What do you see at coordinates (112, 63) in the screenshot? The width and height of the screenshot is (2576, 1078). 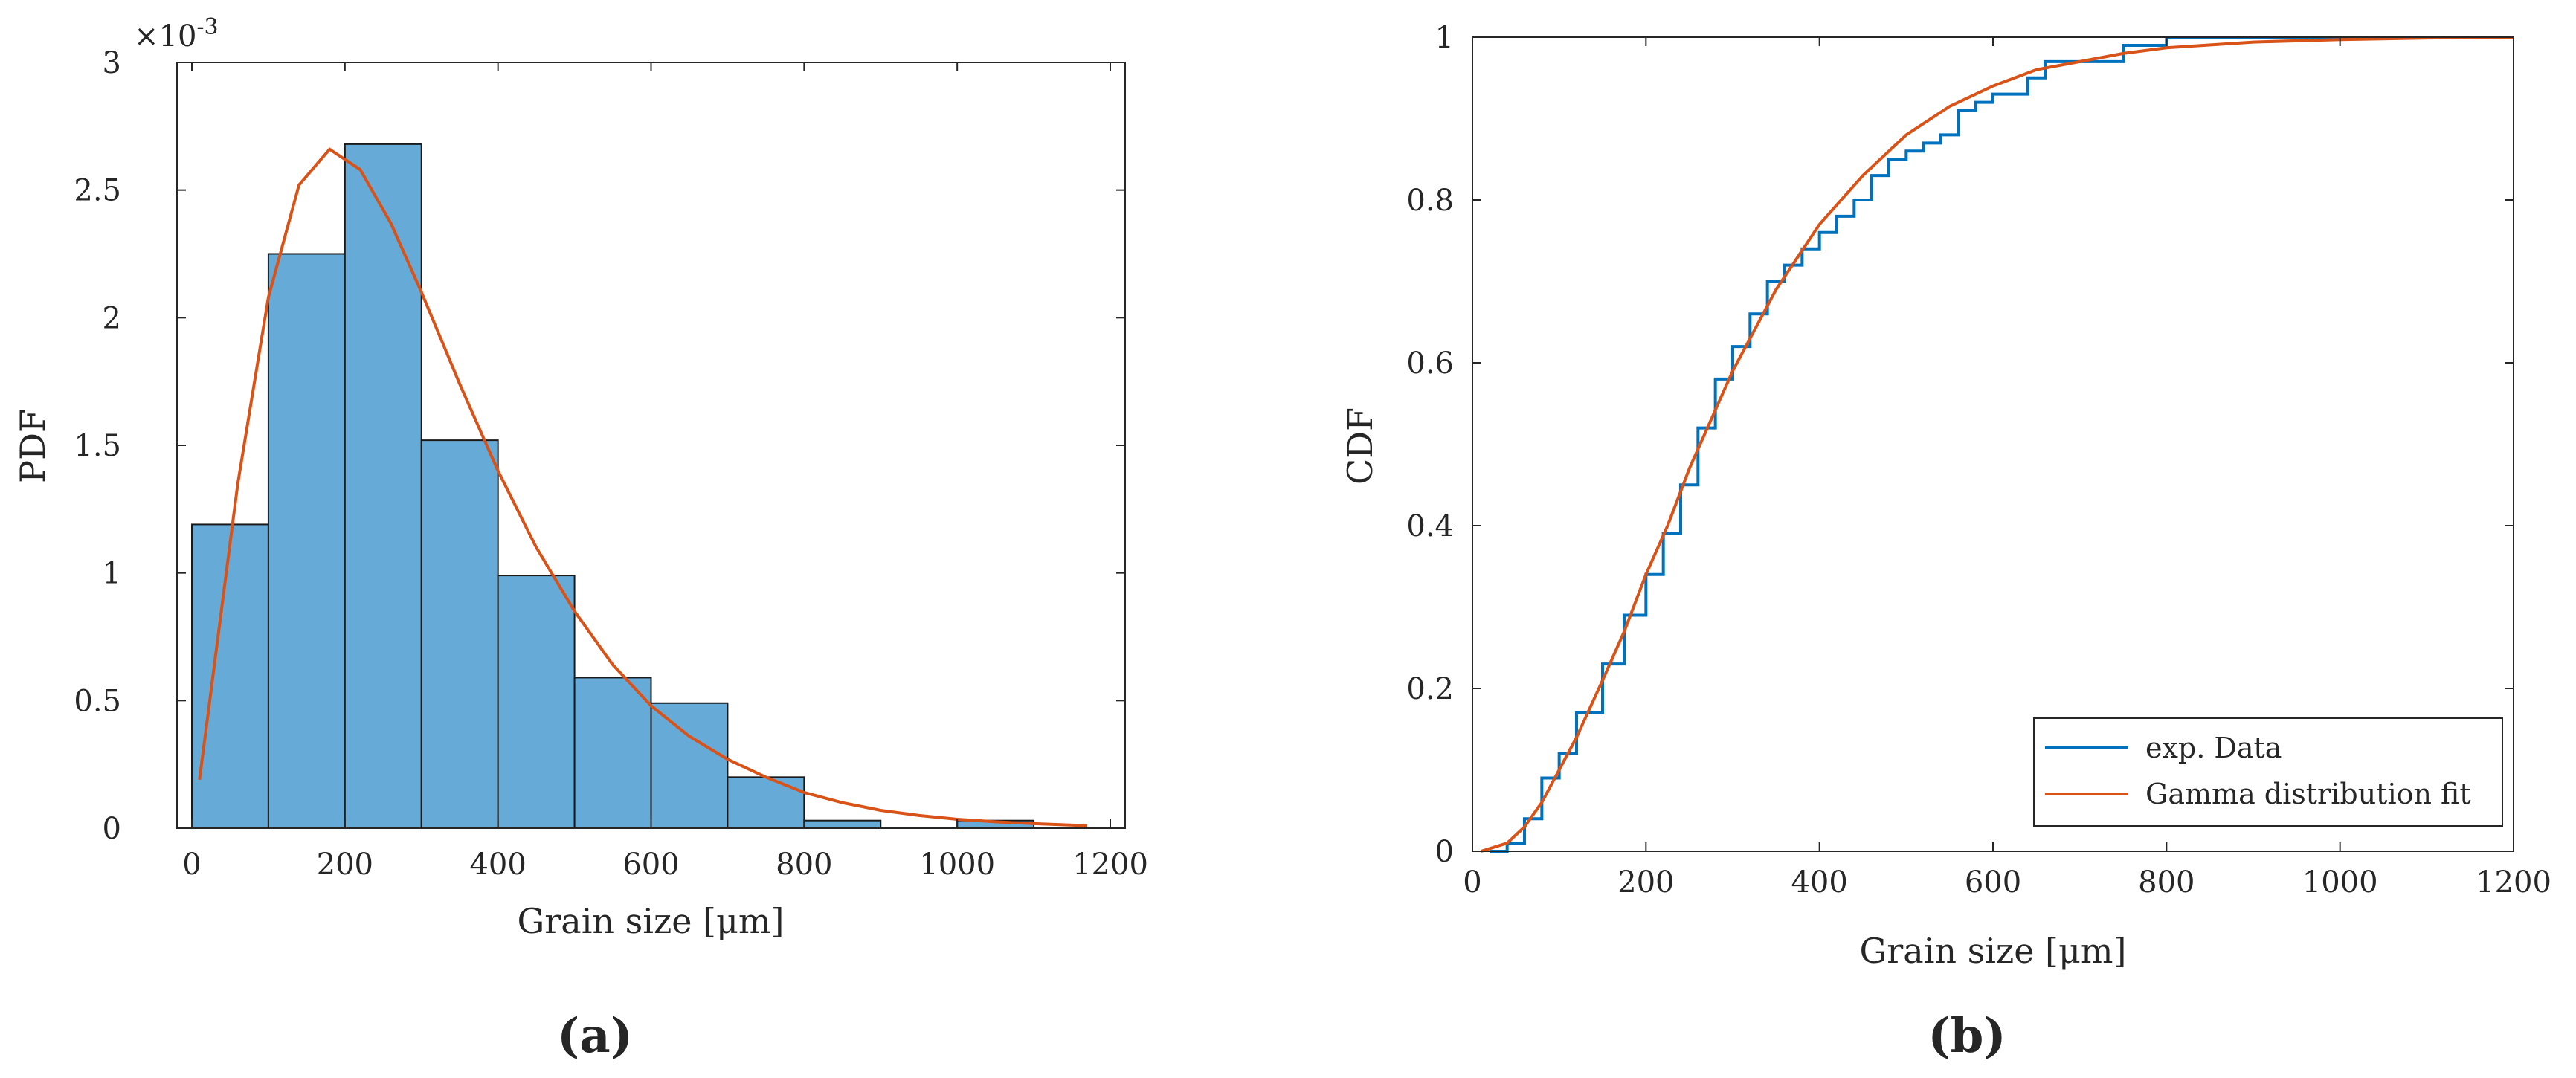 I see `y-tick-label: 3` at bounding box center [112, 63].